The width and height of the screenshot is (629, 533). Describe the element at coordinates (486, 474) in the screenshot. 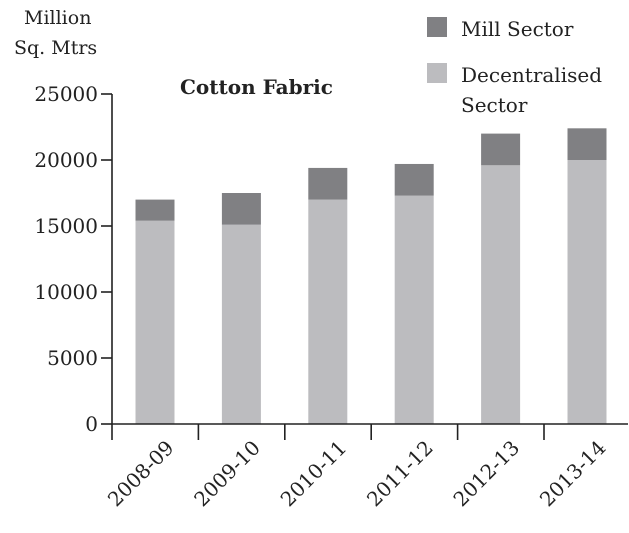

I see `x-tick-label-2012-13: 2012-13` at that location.